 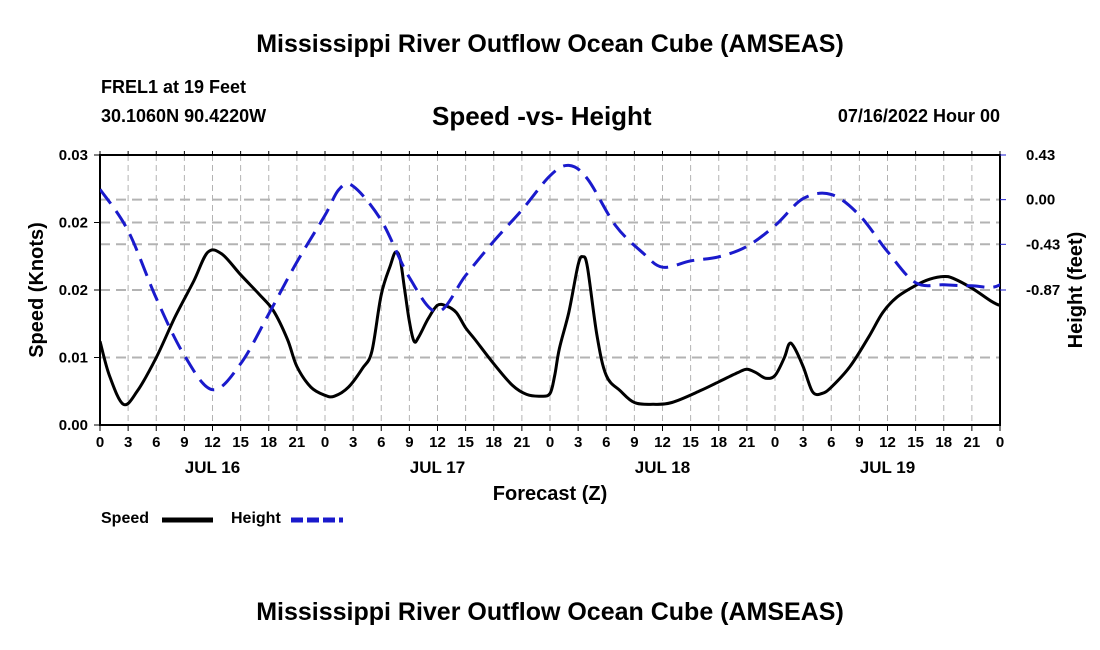 I want to click on chart-subtitle: Speed -vs- Height, so click(x=542, y=116).